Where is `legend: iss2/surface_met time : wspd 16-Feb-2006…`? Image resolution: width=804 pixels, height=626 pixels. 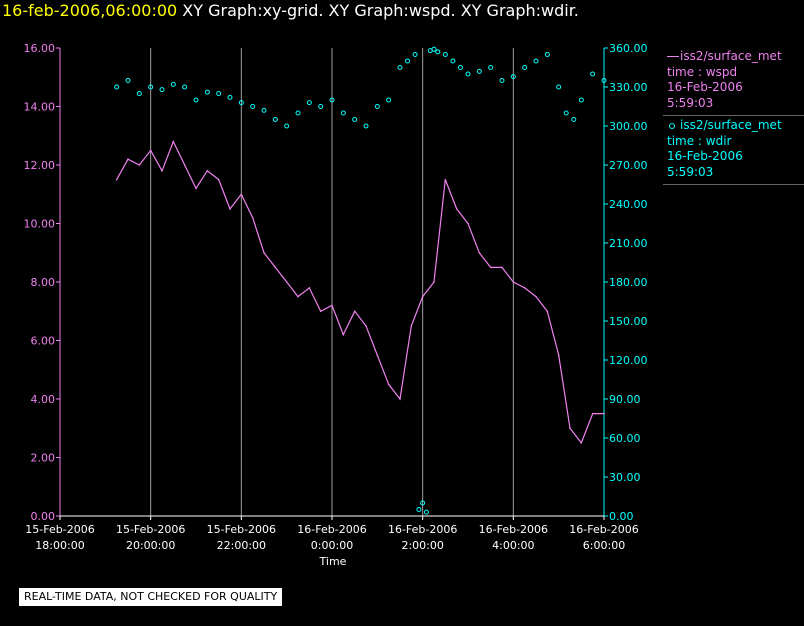
legend: iss2/surface_met time : wspd 16-Feb-2006… is located at coordinates (733, 116).